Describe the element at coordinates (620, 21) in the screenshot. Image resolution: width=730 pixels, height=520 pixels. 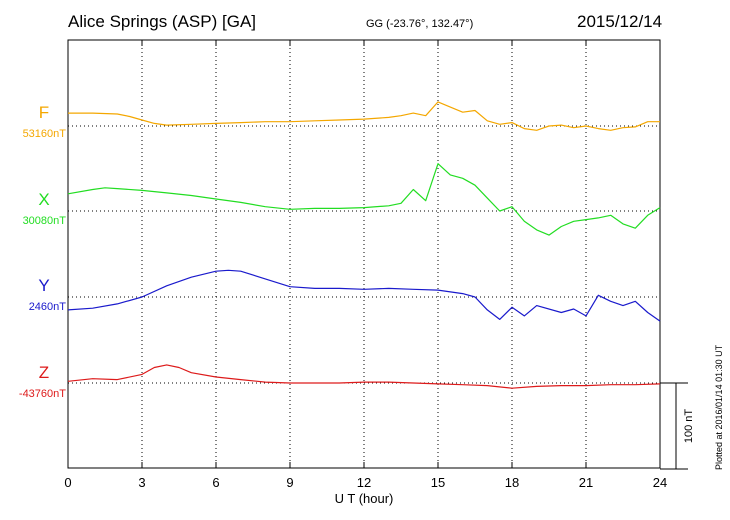
I see `chart-date: 2015/12/14` at that location.